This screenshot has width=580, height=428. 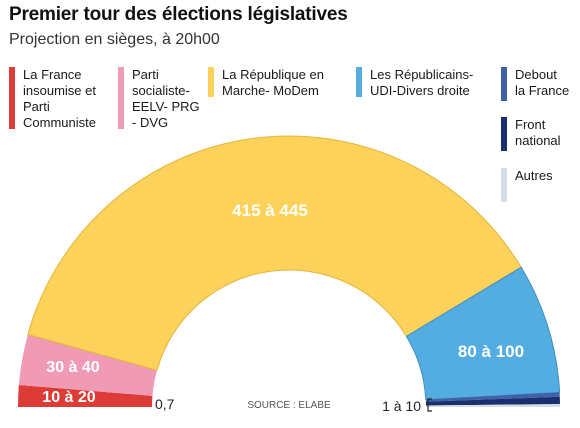 I want to click on legend-label: Les Républicains- UDI-Divers droite, so click(x=421, y=83).